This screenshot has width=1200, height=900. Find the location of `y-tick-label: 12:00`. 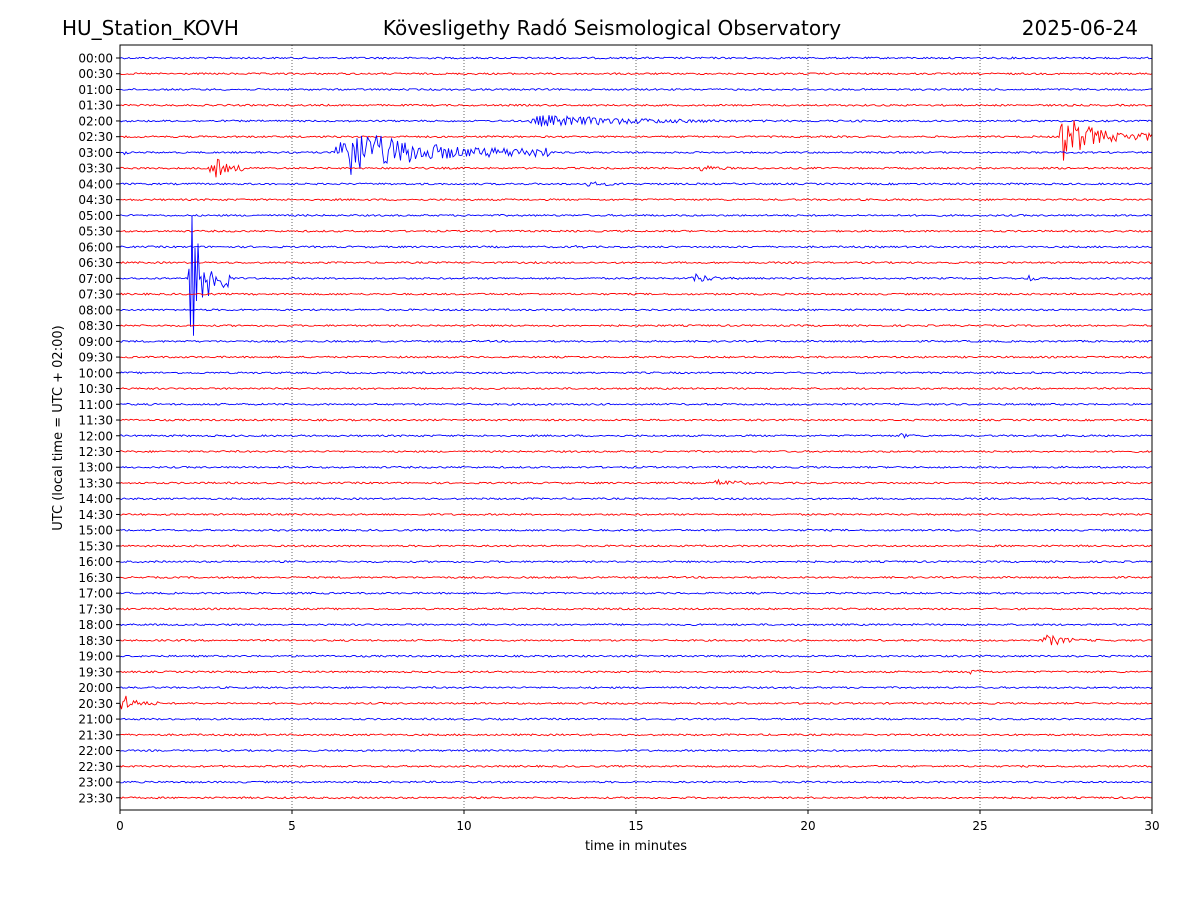

y-tick-label: 12:00 is located at coordinates (95, 436).